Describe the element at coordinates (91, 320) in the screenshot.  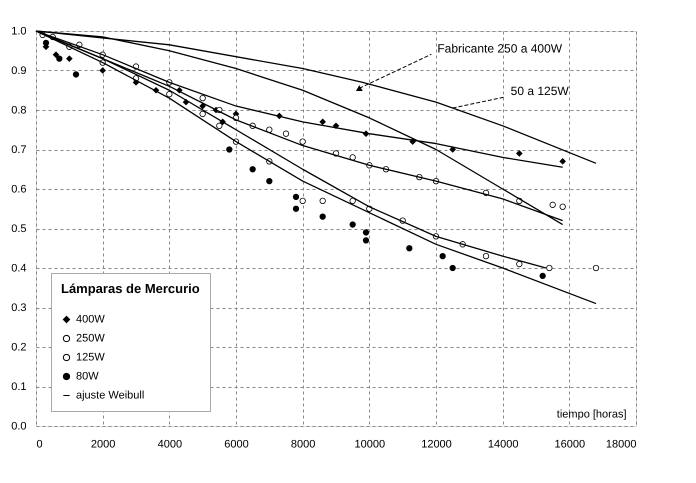
I see `legend-label: 400W` at that location.